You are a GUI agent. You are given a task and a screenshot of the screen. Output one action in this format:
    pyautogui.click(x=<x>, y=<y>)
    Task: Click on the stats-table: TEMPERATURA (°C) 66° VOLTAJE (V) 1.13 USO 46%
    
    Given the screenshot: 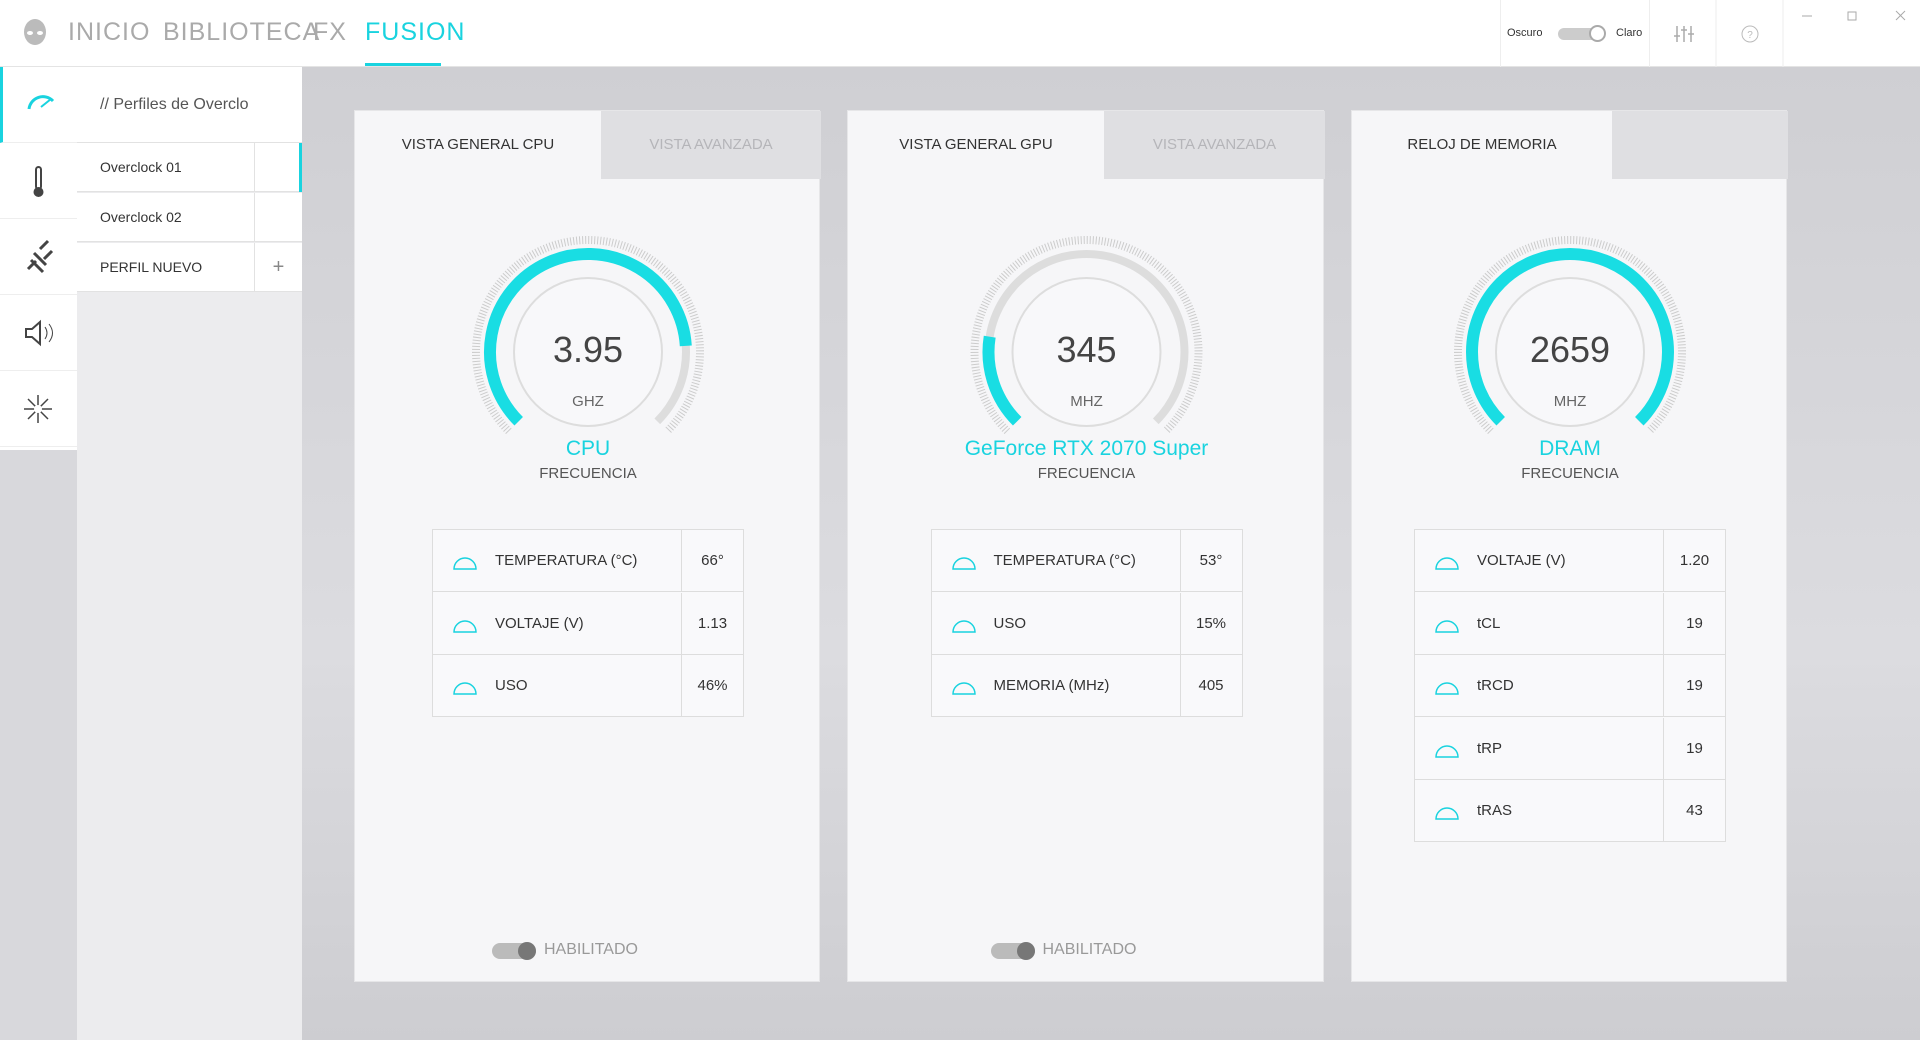 What is the action you would take?
    pyautogui.click(x=588, y=623)
    